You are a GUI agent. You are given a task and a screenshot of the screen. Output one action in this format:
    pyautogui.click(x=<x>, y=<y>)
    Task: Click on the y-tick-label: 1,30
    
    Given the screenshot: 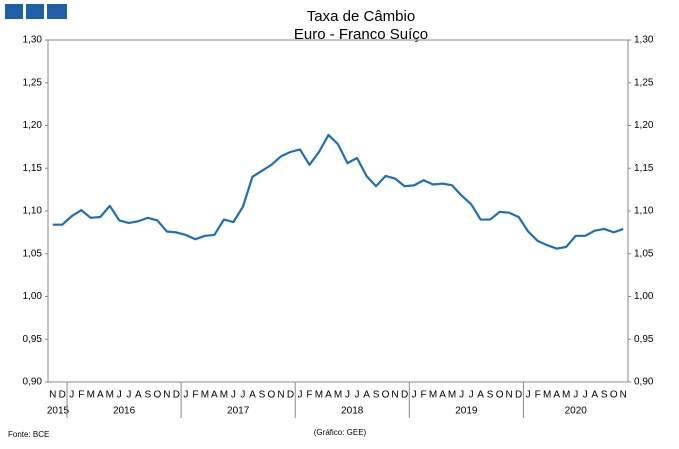 What is the action you would take?
    pyautogui.click(x=33, y=40)
    